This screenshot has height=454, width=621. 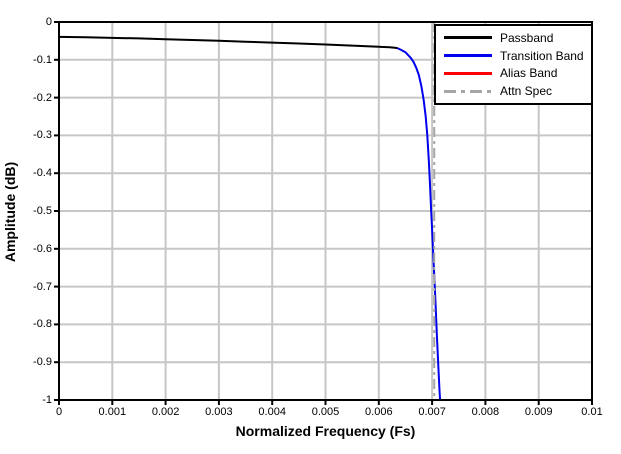 I want to click on y-tick-label: -0.8, so click(x=42, y=324).